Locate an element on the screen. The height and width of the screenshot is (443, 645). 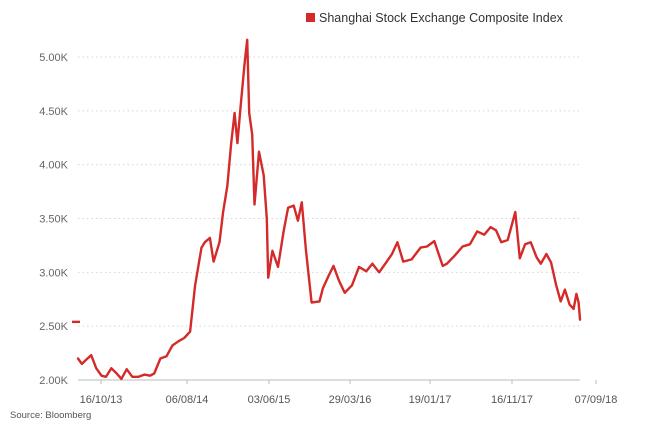
x-tick-label: 16/11/17 is located at coordinates (512, 400).